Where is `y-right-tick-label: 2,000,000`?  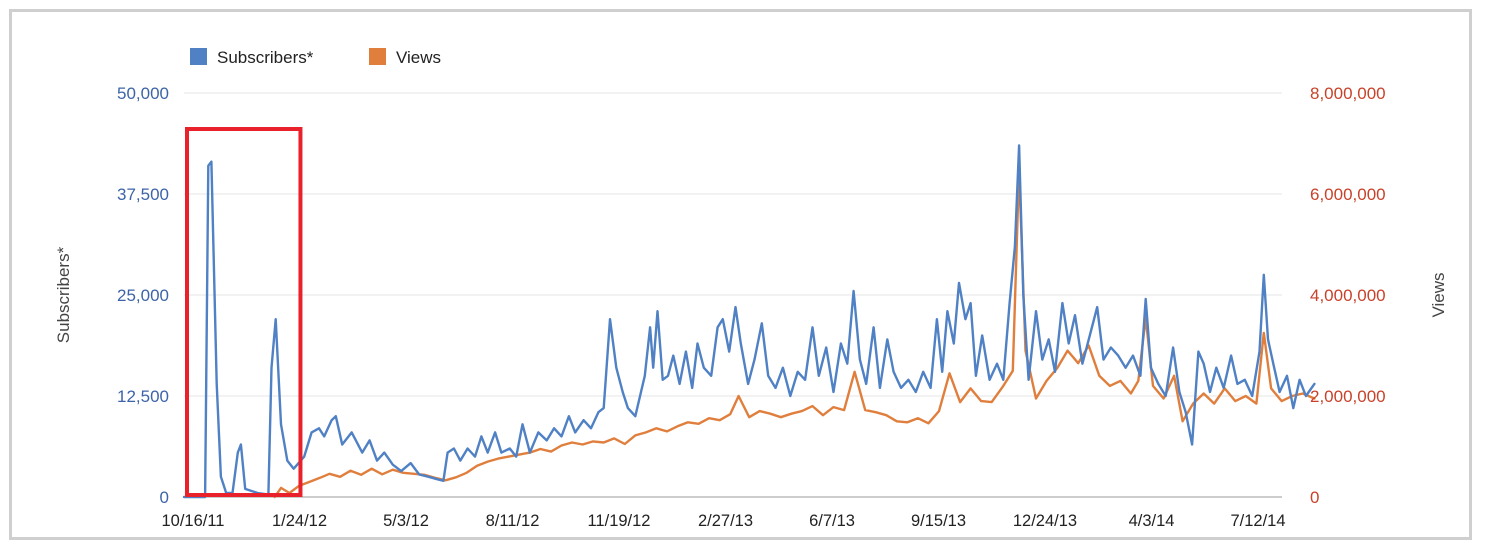
y-right-tick-label: 2,000,000 is located at coordinates (1348, 396).